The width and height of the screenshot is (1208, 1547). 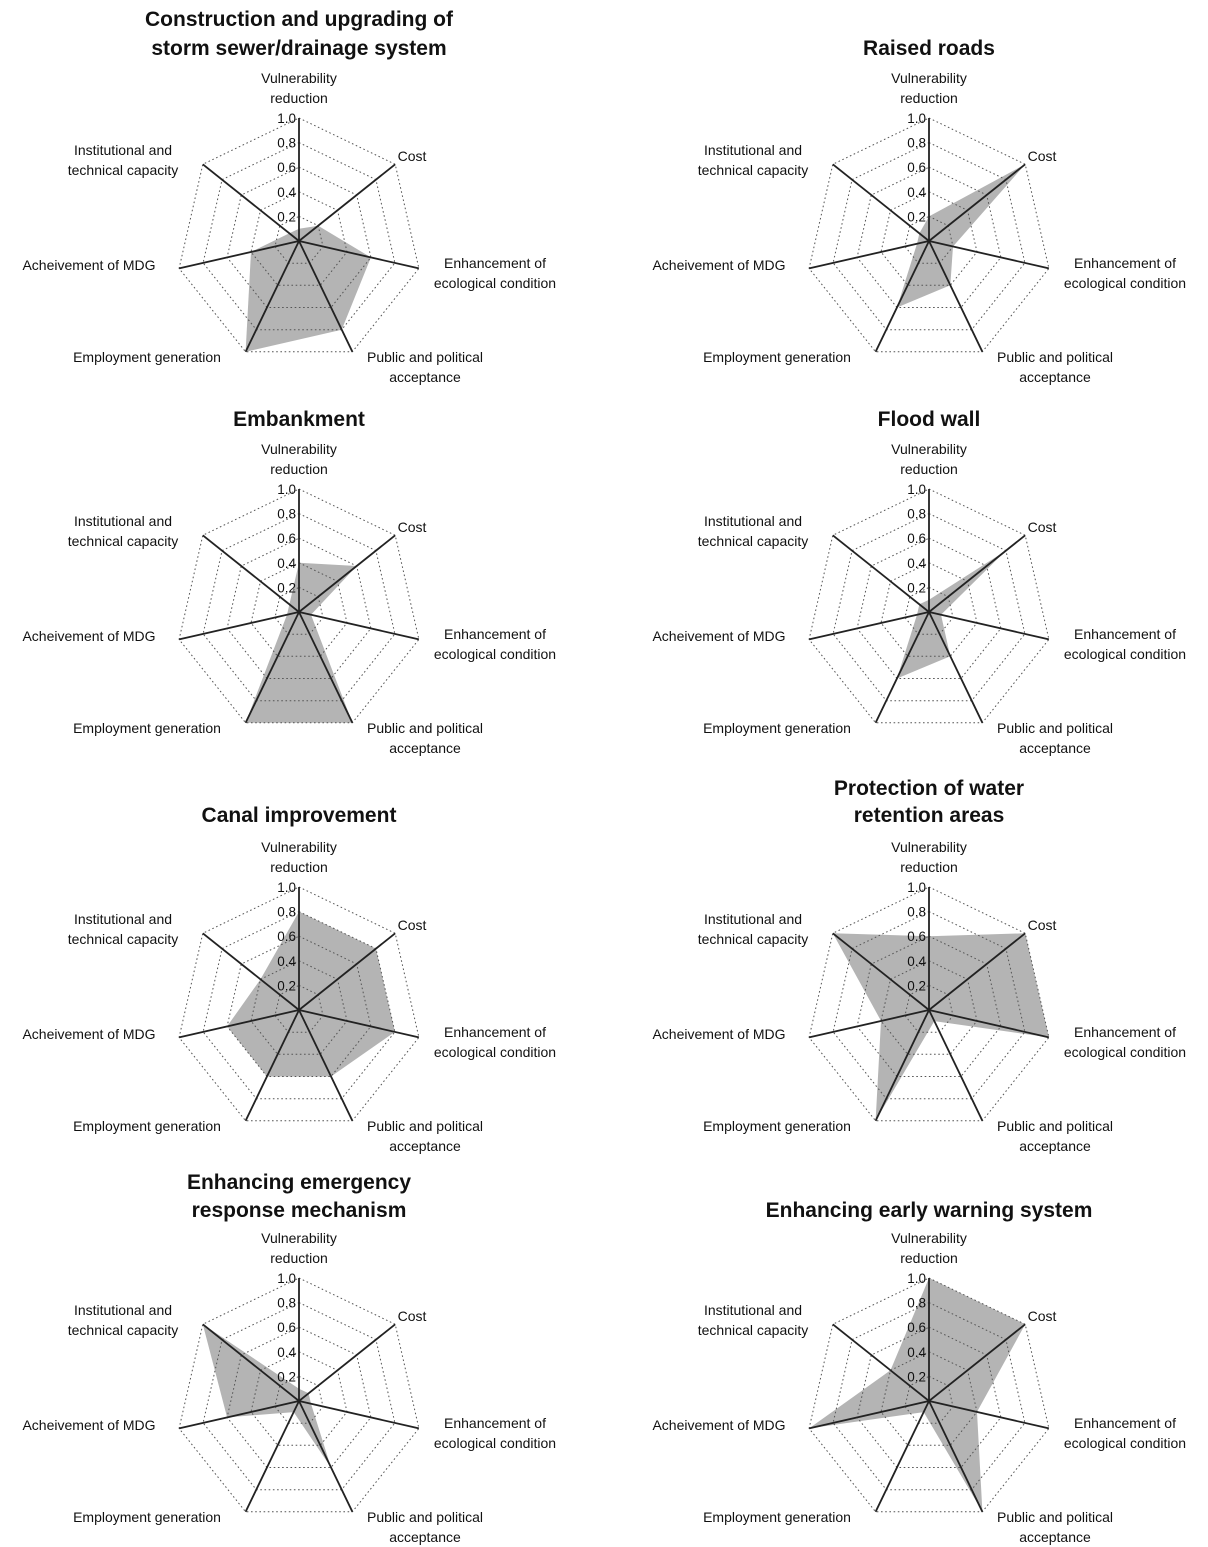 I want to click on chart-title: Flood wall, so click(x=929, y=419).